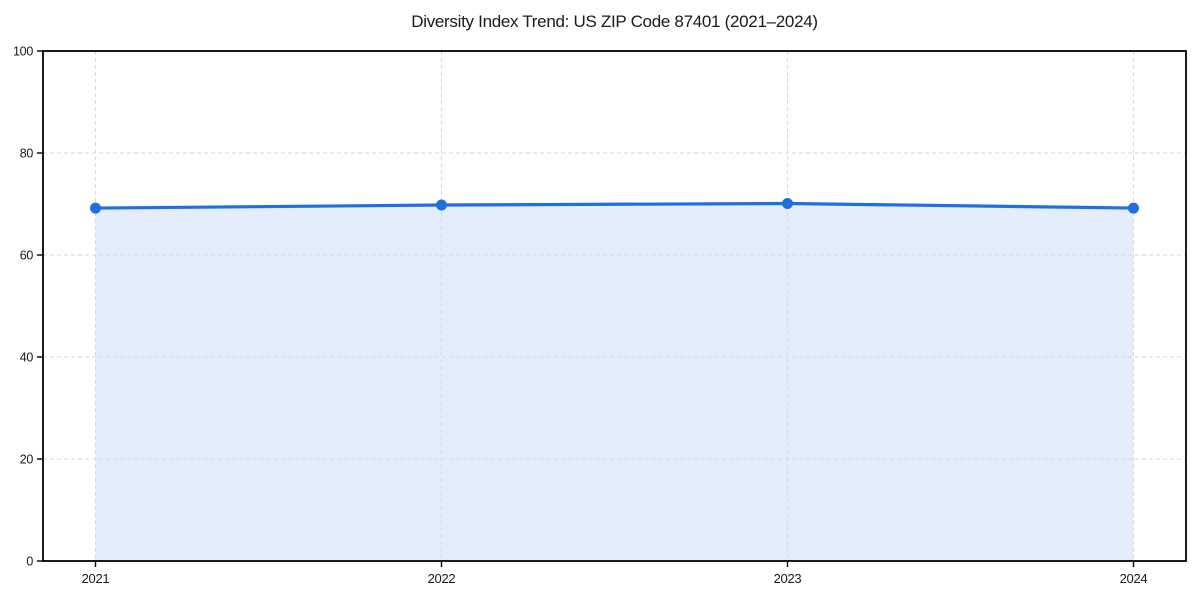 Image resolution: width=1200 pixels, height=600 pixels. What do you see at coordinates (614, 205) in the screenshot?
I see `trend-line` at bounding box center [614, 205].